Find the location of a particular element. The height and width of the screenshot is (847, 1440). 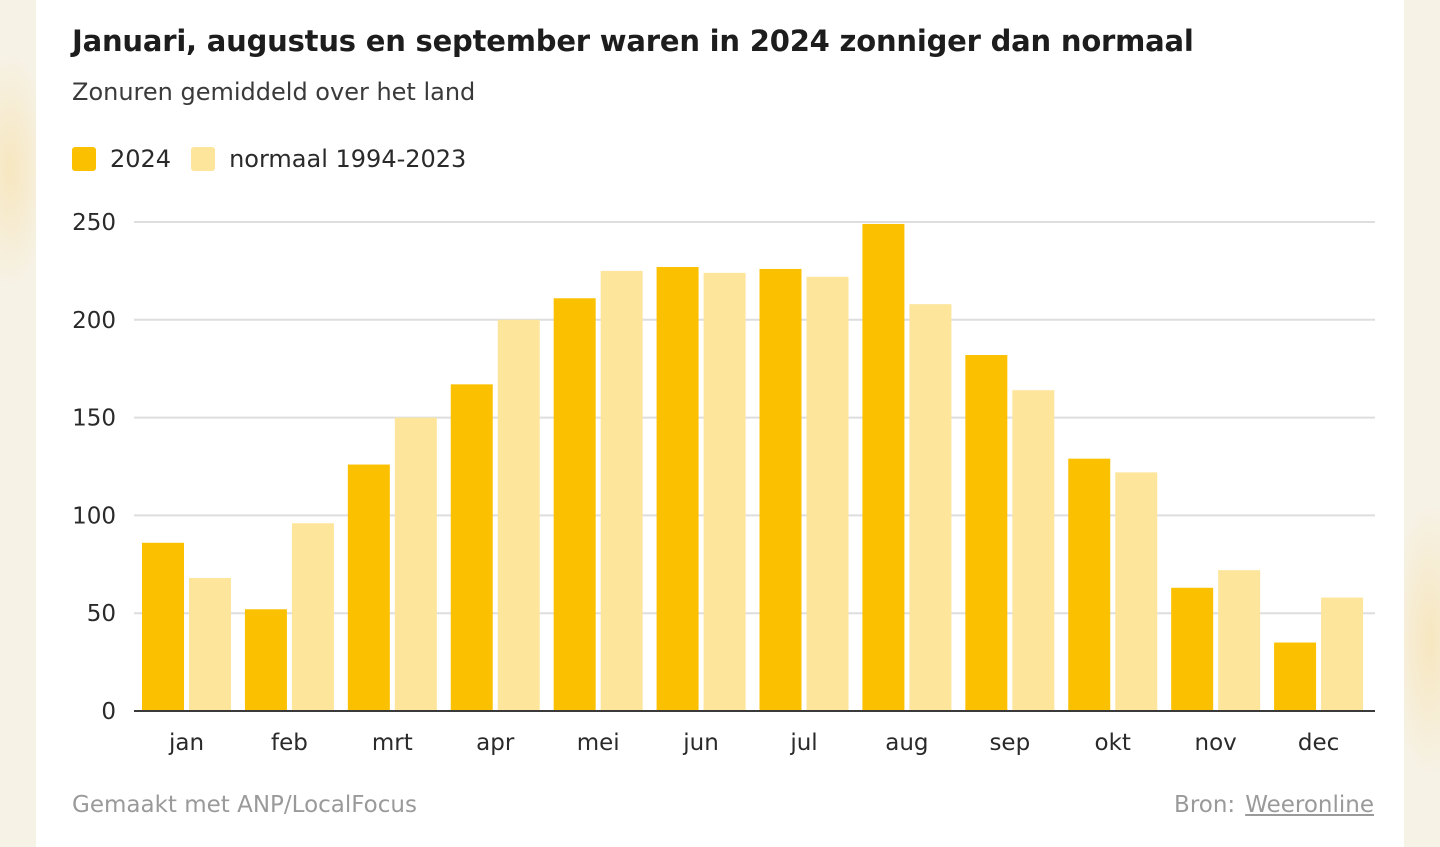

bar-normaal: jan normaal 1994-2023: 68 is located at coordinates (210, 644).